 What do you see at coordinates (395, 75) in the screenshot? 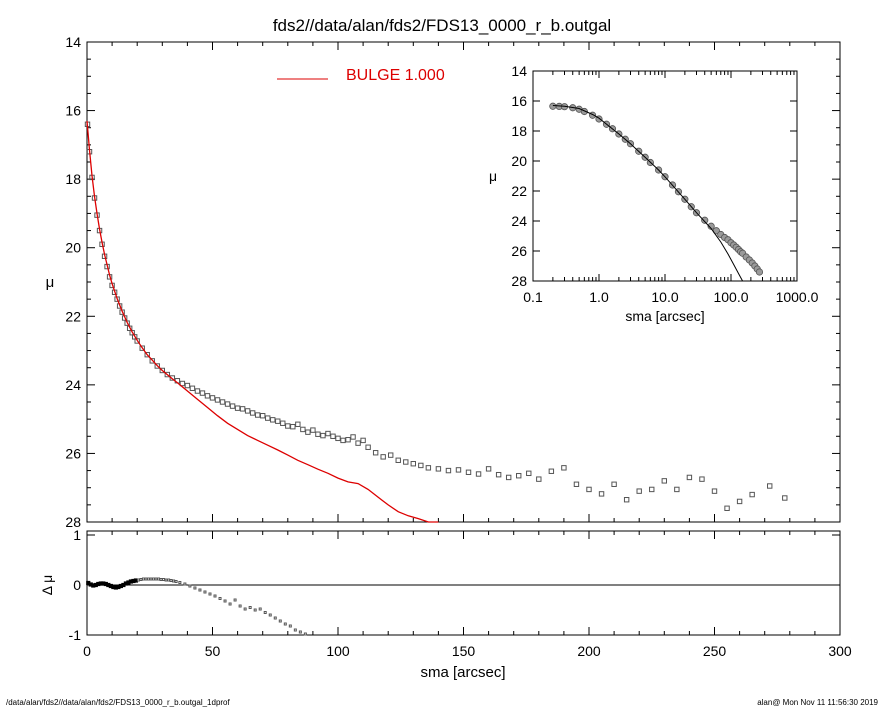
I see `legend-label: BULGE 1.000` at bounding box center [395, 75].